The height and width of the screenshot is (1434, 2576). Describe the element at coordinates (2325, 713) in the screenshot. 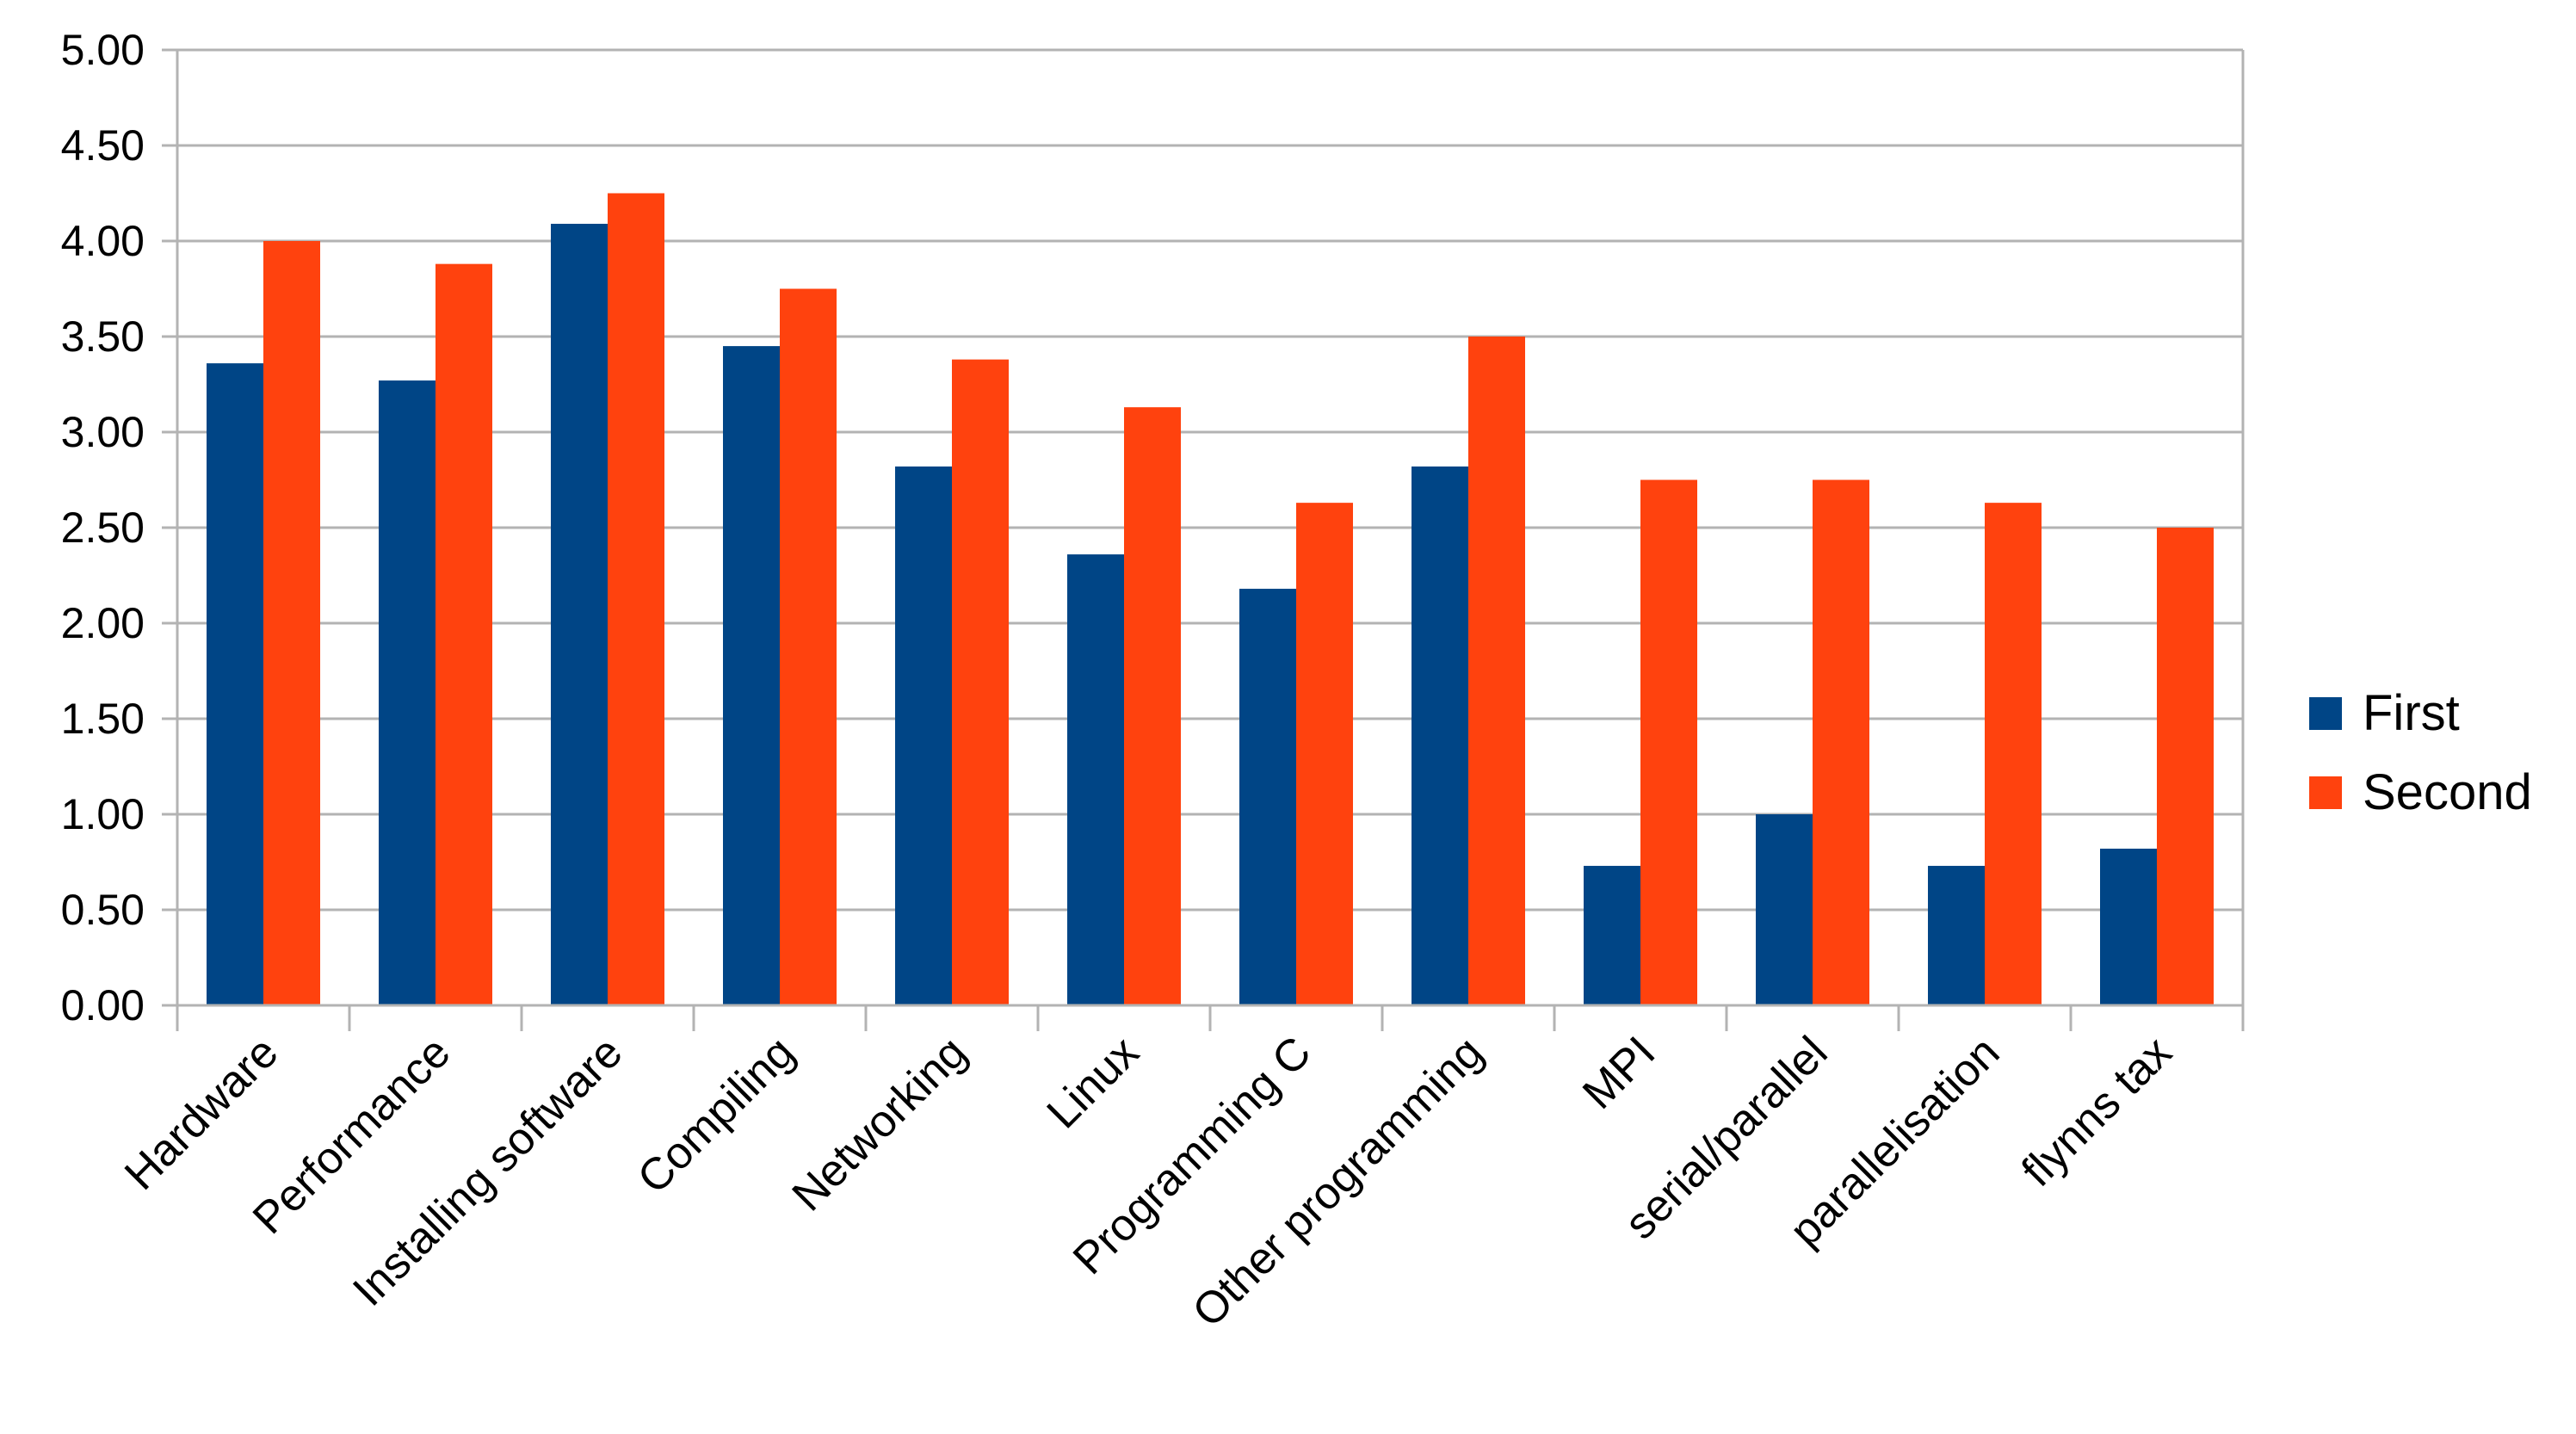

I see `legend-swatch-first` at that location.